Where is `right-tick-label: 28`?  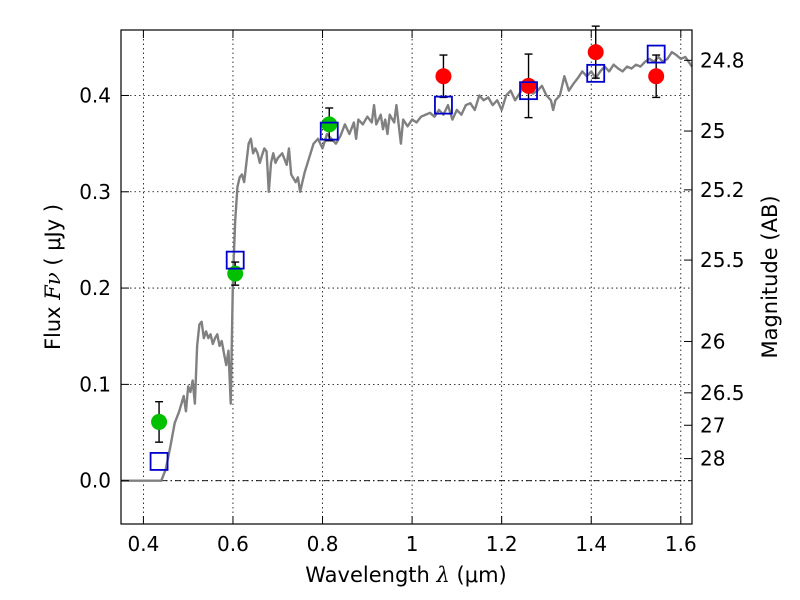
right-tick-label: 28 is located at coordinates (712, 459).